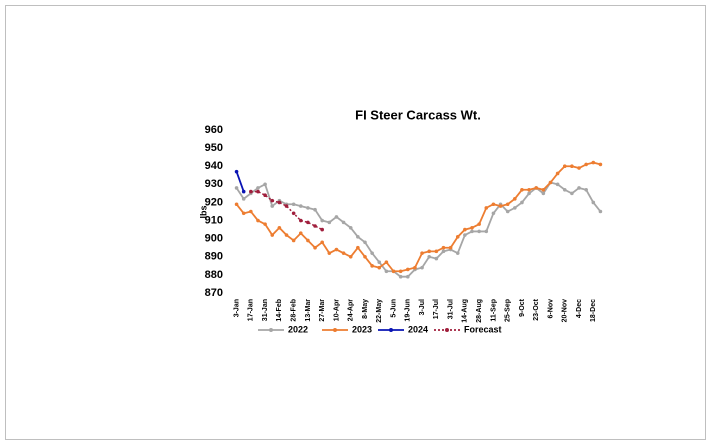 The height and width of the screenshot is (445, 712). What do you see at coordinates (579, 308) in the screenshot?
I see `x-tick-label: 4-Dec` at bounding box center [579, 308].